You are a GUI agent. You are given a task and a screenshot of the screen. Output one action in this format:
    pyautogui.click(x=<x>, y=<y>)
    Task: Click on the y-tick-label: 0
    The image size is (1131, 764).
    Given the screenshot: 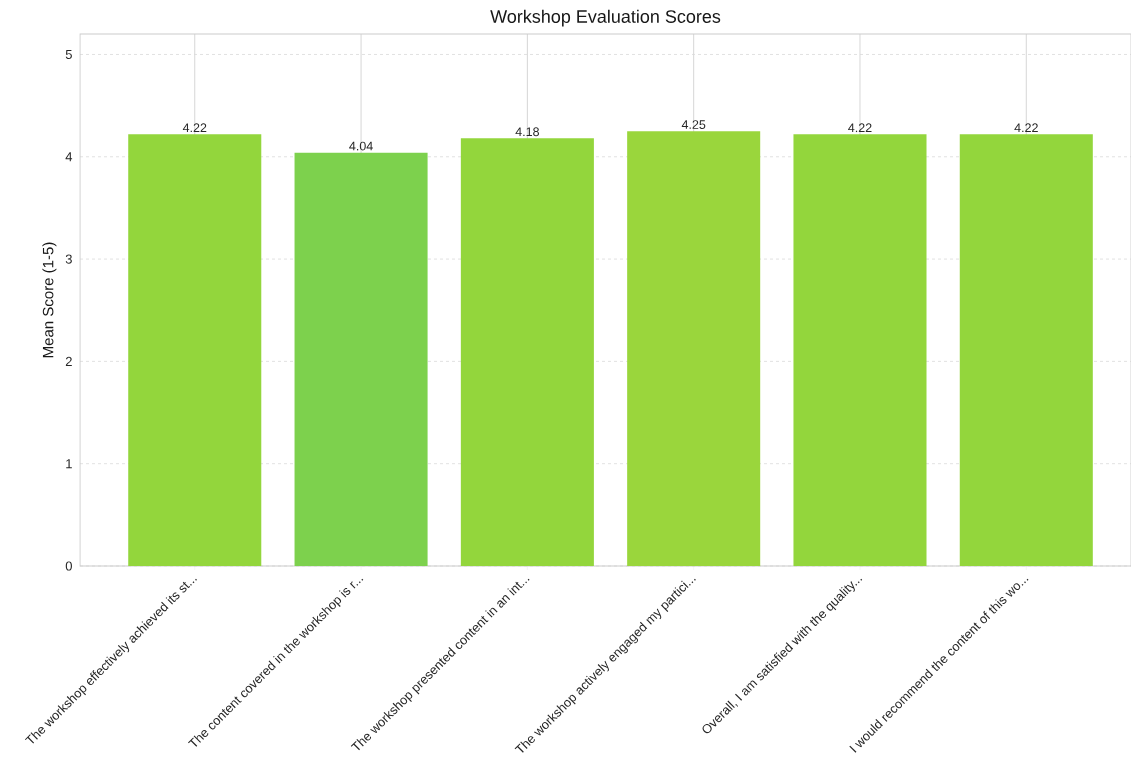 What is the action you would take?
    pyautogui.click(x=68, y=566)
    